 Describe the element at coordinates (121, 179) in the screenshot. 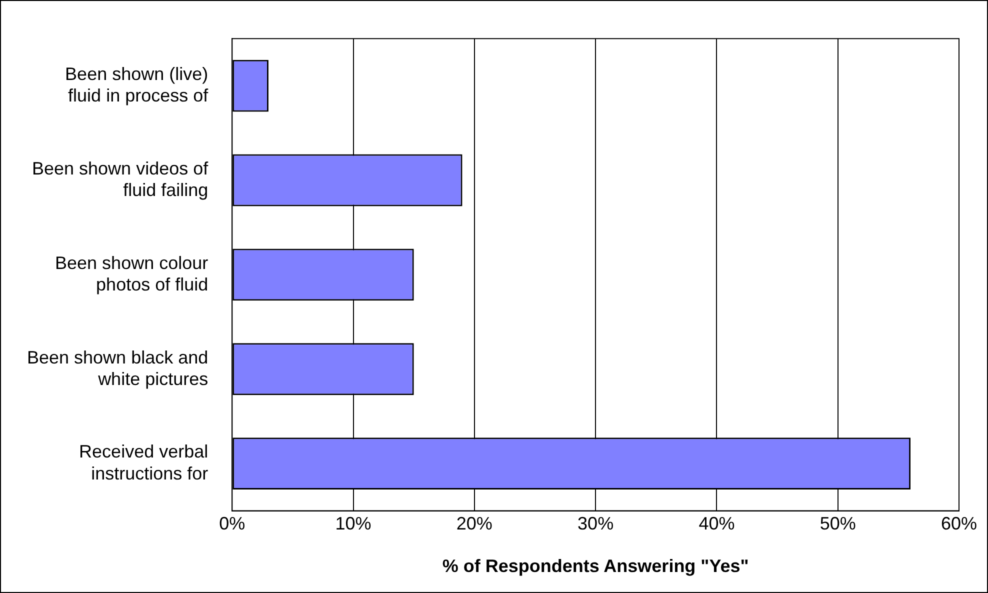

I see `y-tick-label: Been shown videos of fluid failing` at that location.